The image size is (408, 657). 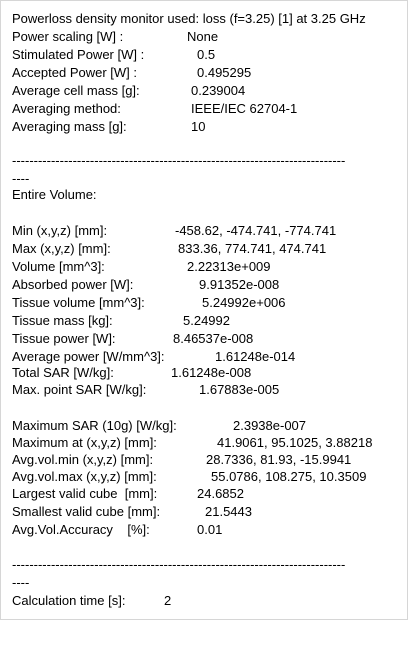 What do you see at coordinates (85, 493) in the screenshot?
I see `row-label: Largest valid cube [mm]:` at bounding box center [85, 493].